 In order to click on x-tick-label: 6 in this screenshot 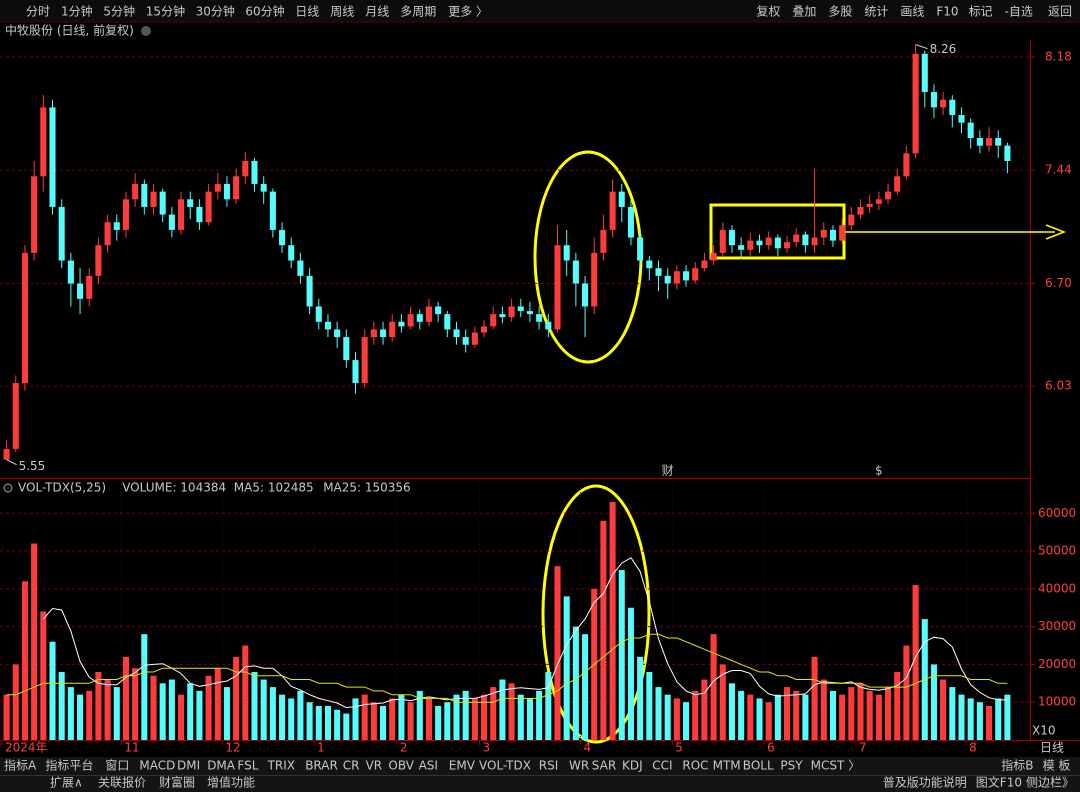, I will do `click(771, 748)`.